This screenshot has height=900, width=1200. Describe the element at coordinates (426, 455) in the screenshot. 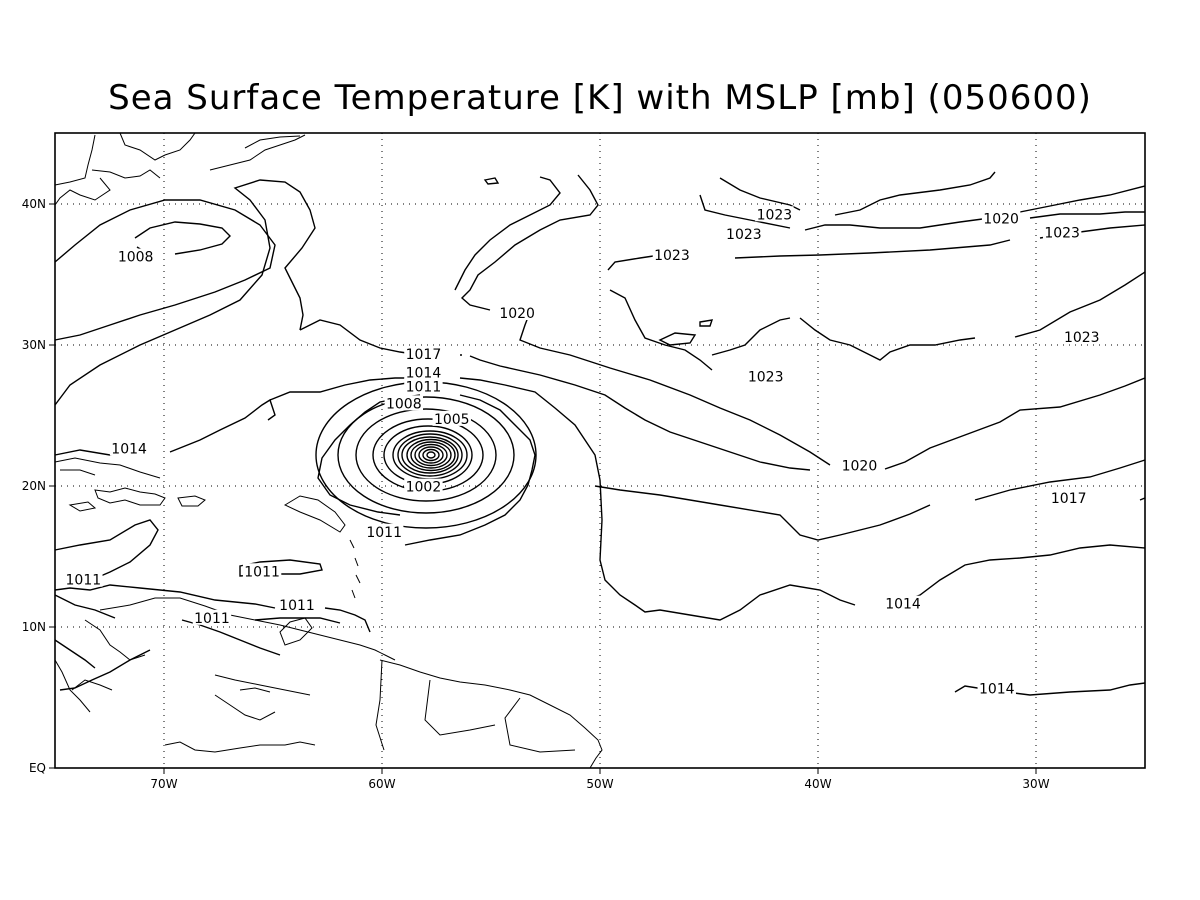

I see `cyclone-rings` at that location.